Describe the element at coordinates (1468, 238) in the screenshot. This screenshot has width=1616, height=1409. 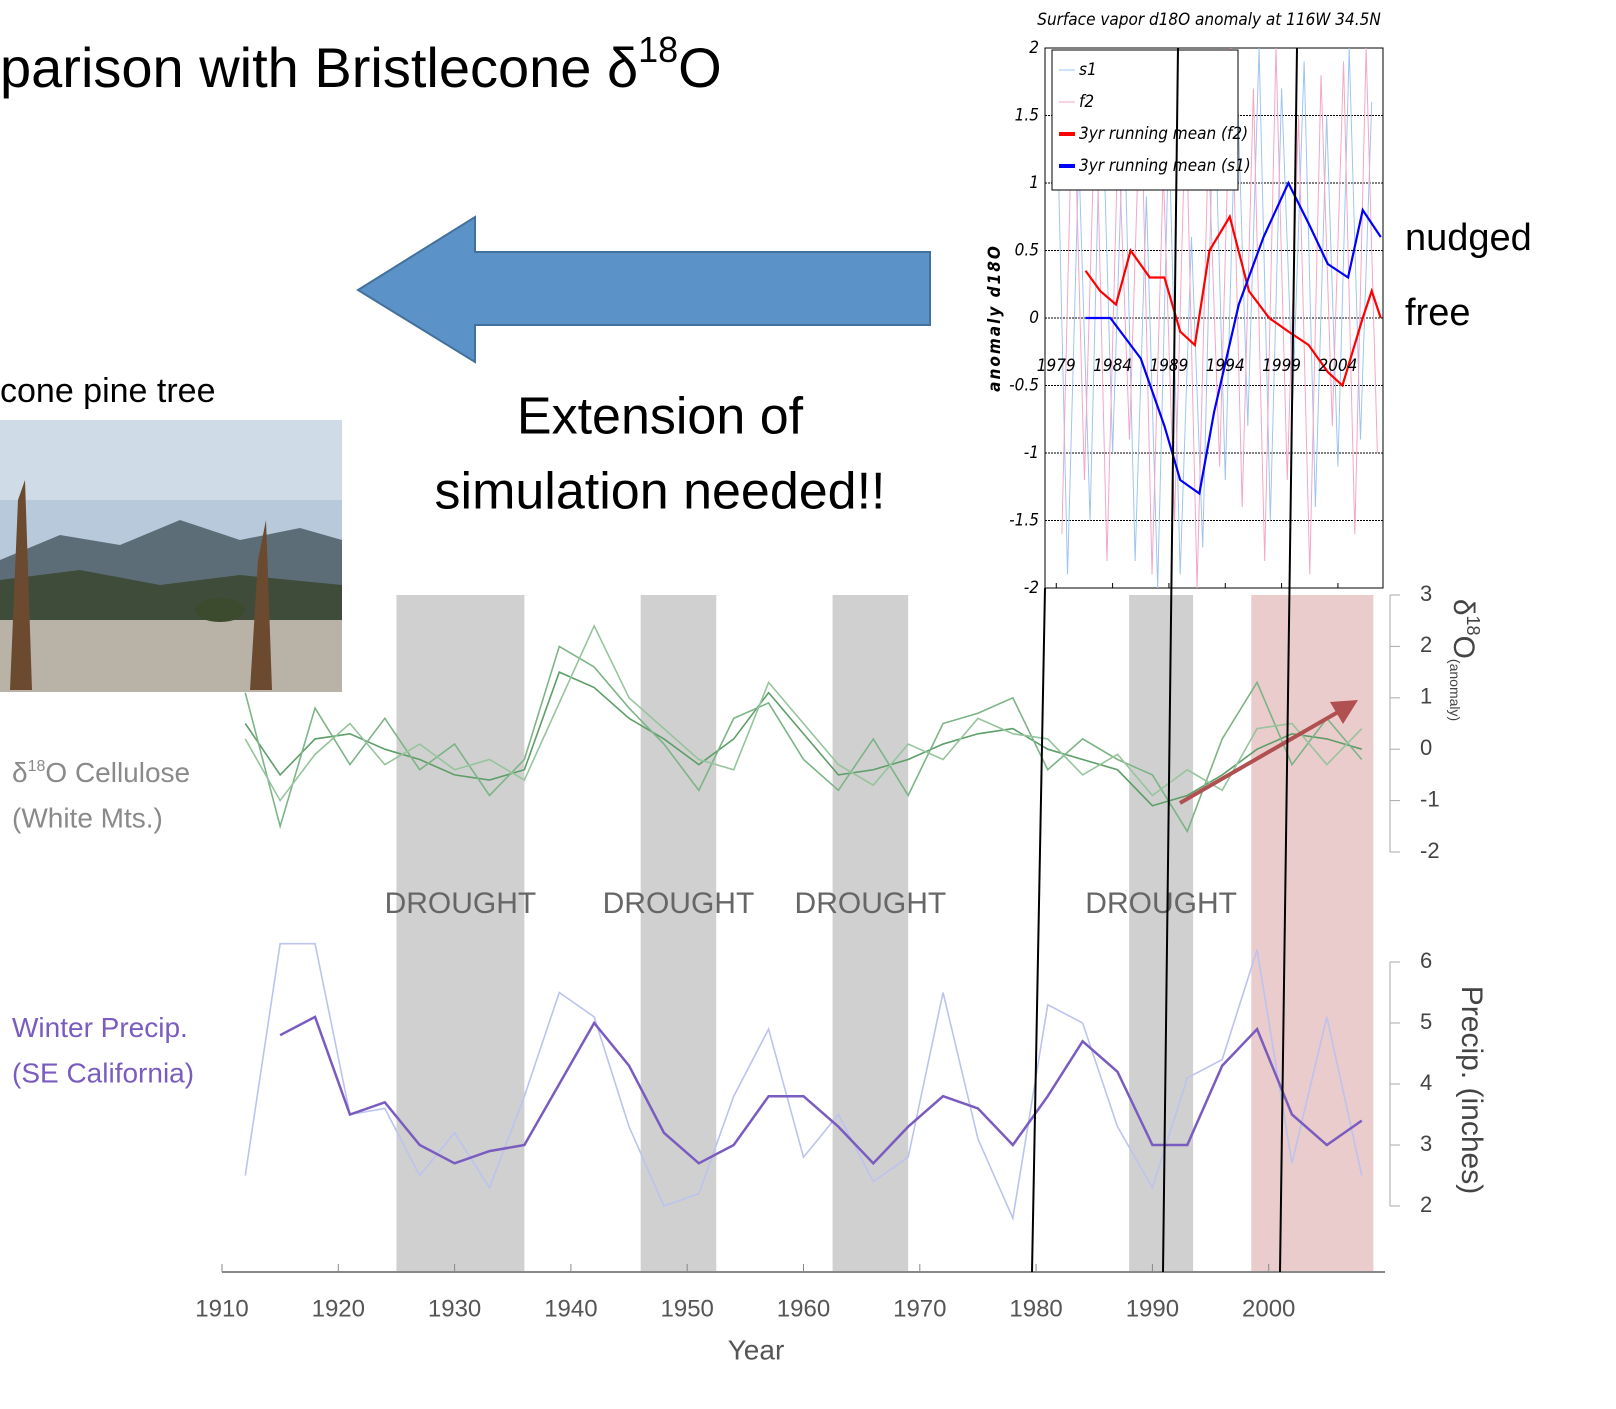
I see `side-label: nudged` at that location.